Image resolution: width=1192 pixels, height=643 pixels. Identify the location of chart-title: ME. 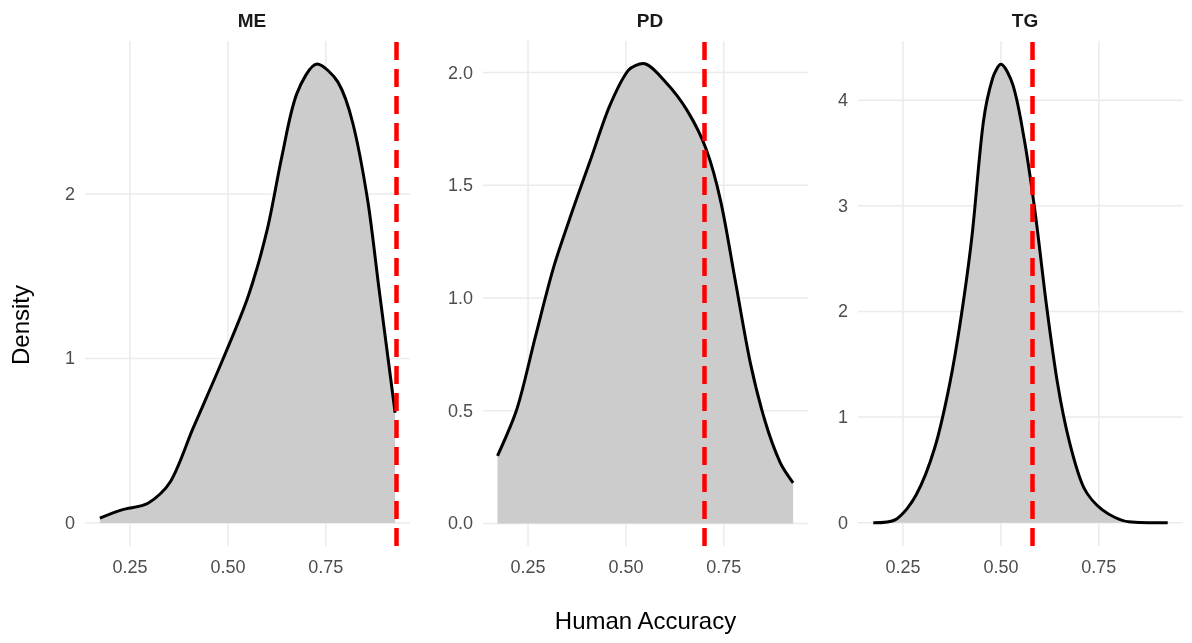
(252, 20).